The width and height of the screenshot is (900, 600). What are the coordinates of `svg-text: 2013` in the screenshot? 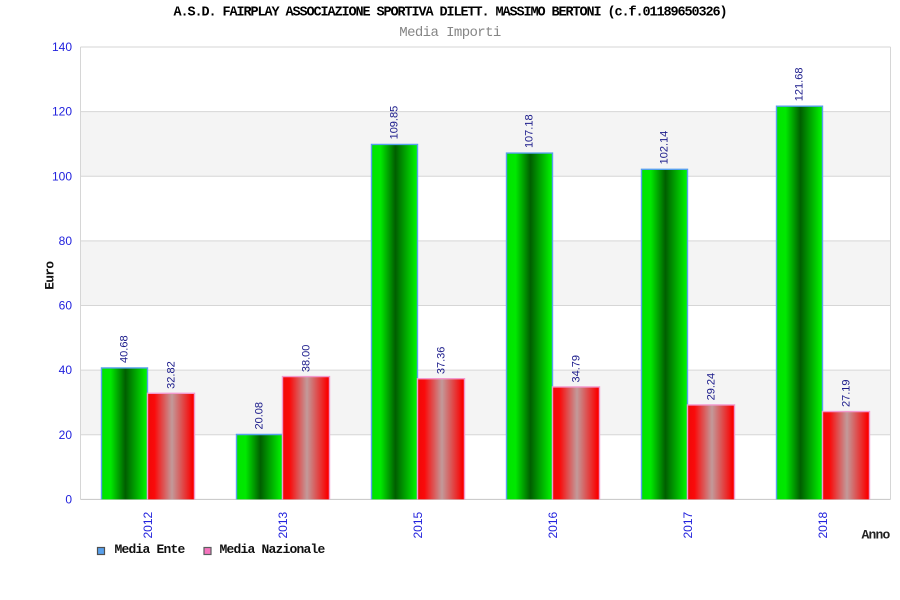 It's located at (283, 524).